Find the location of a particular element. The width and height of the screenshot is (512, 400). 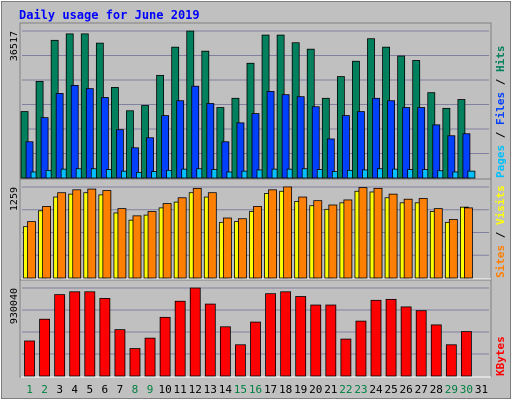

x-tick-label-day-18: 18 is located at coordinates (285, 389).